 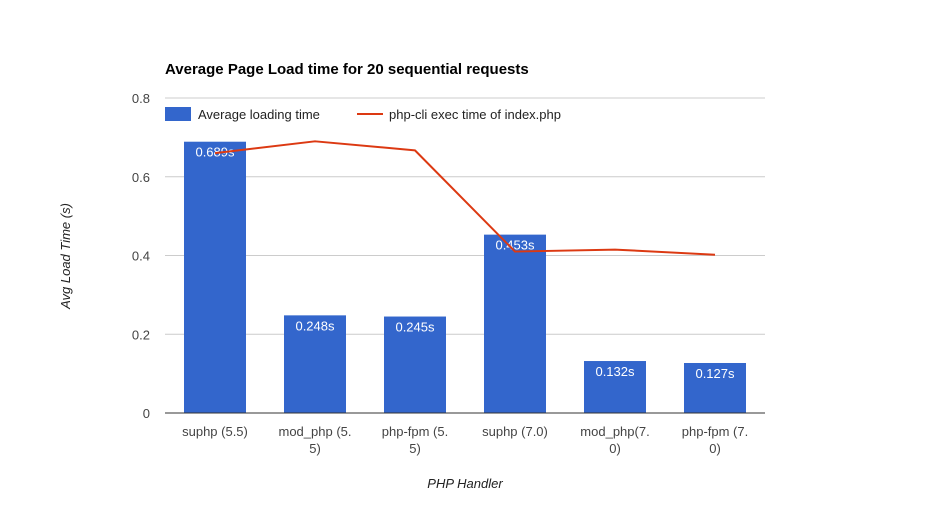 What do you see at coordinates (65, 256) in the screenshot?
I see `y-axis-title: Avg Load Time (s)` at bounding box center [65, 256].